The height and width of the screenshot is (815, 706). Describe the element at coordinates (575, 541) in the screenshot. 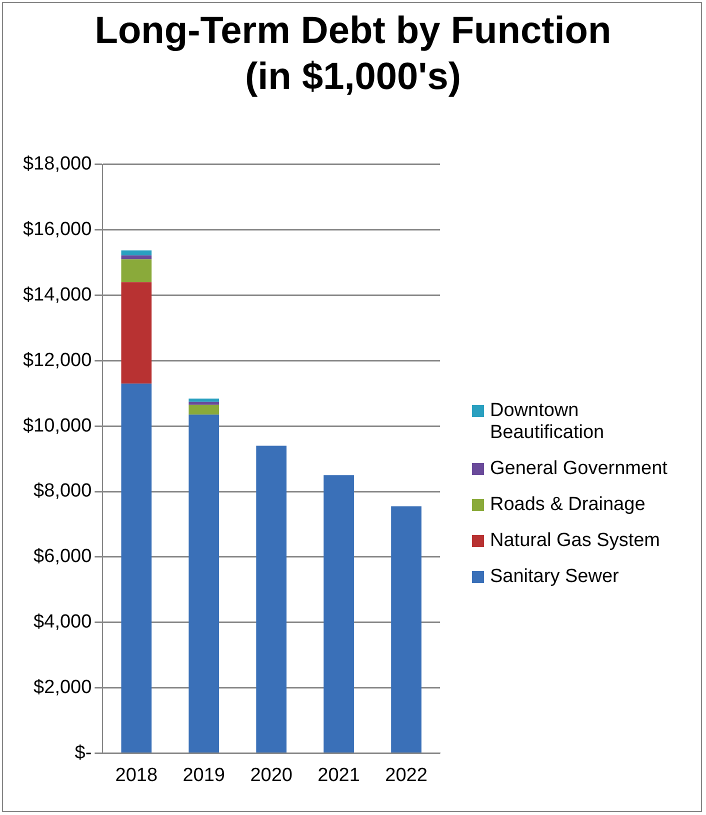

I see `legend-label: Natural Gas System` at that location.